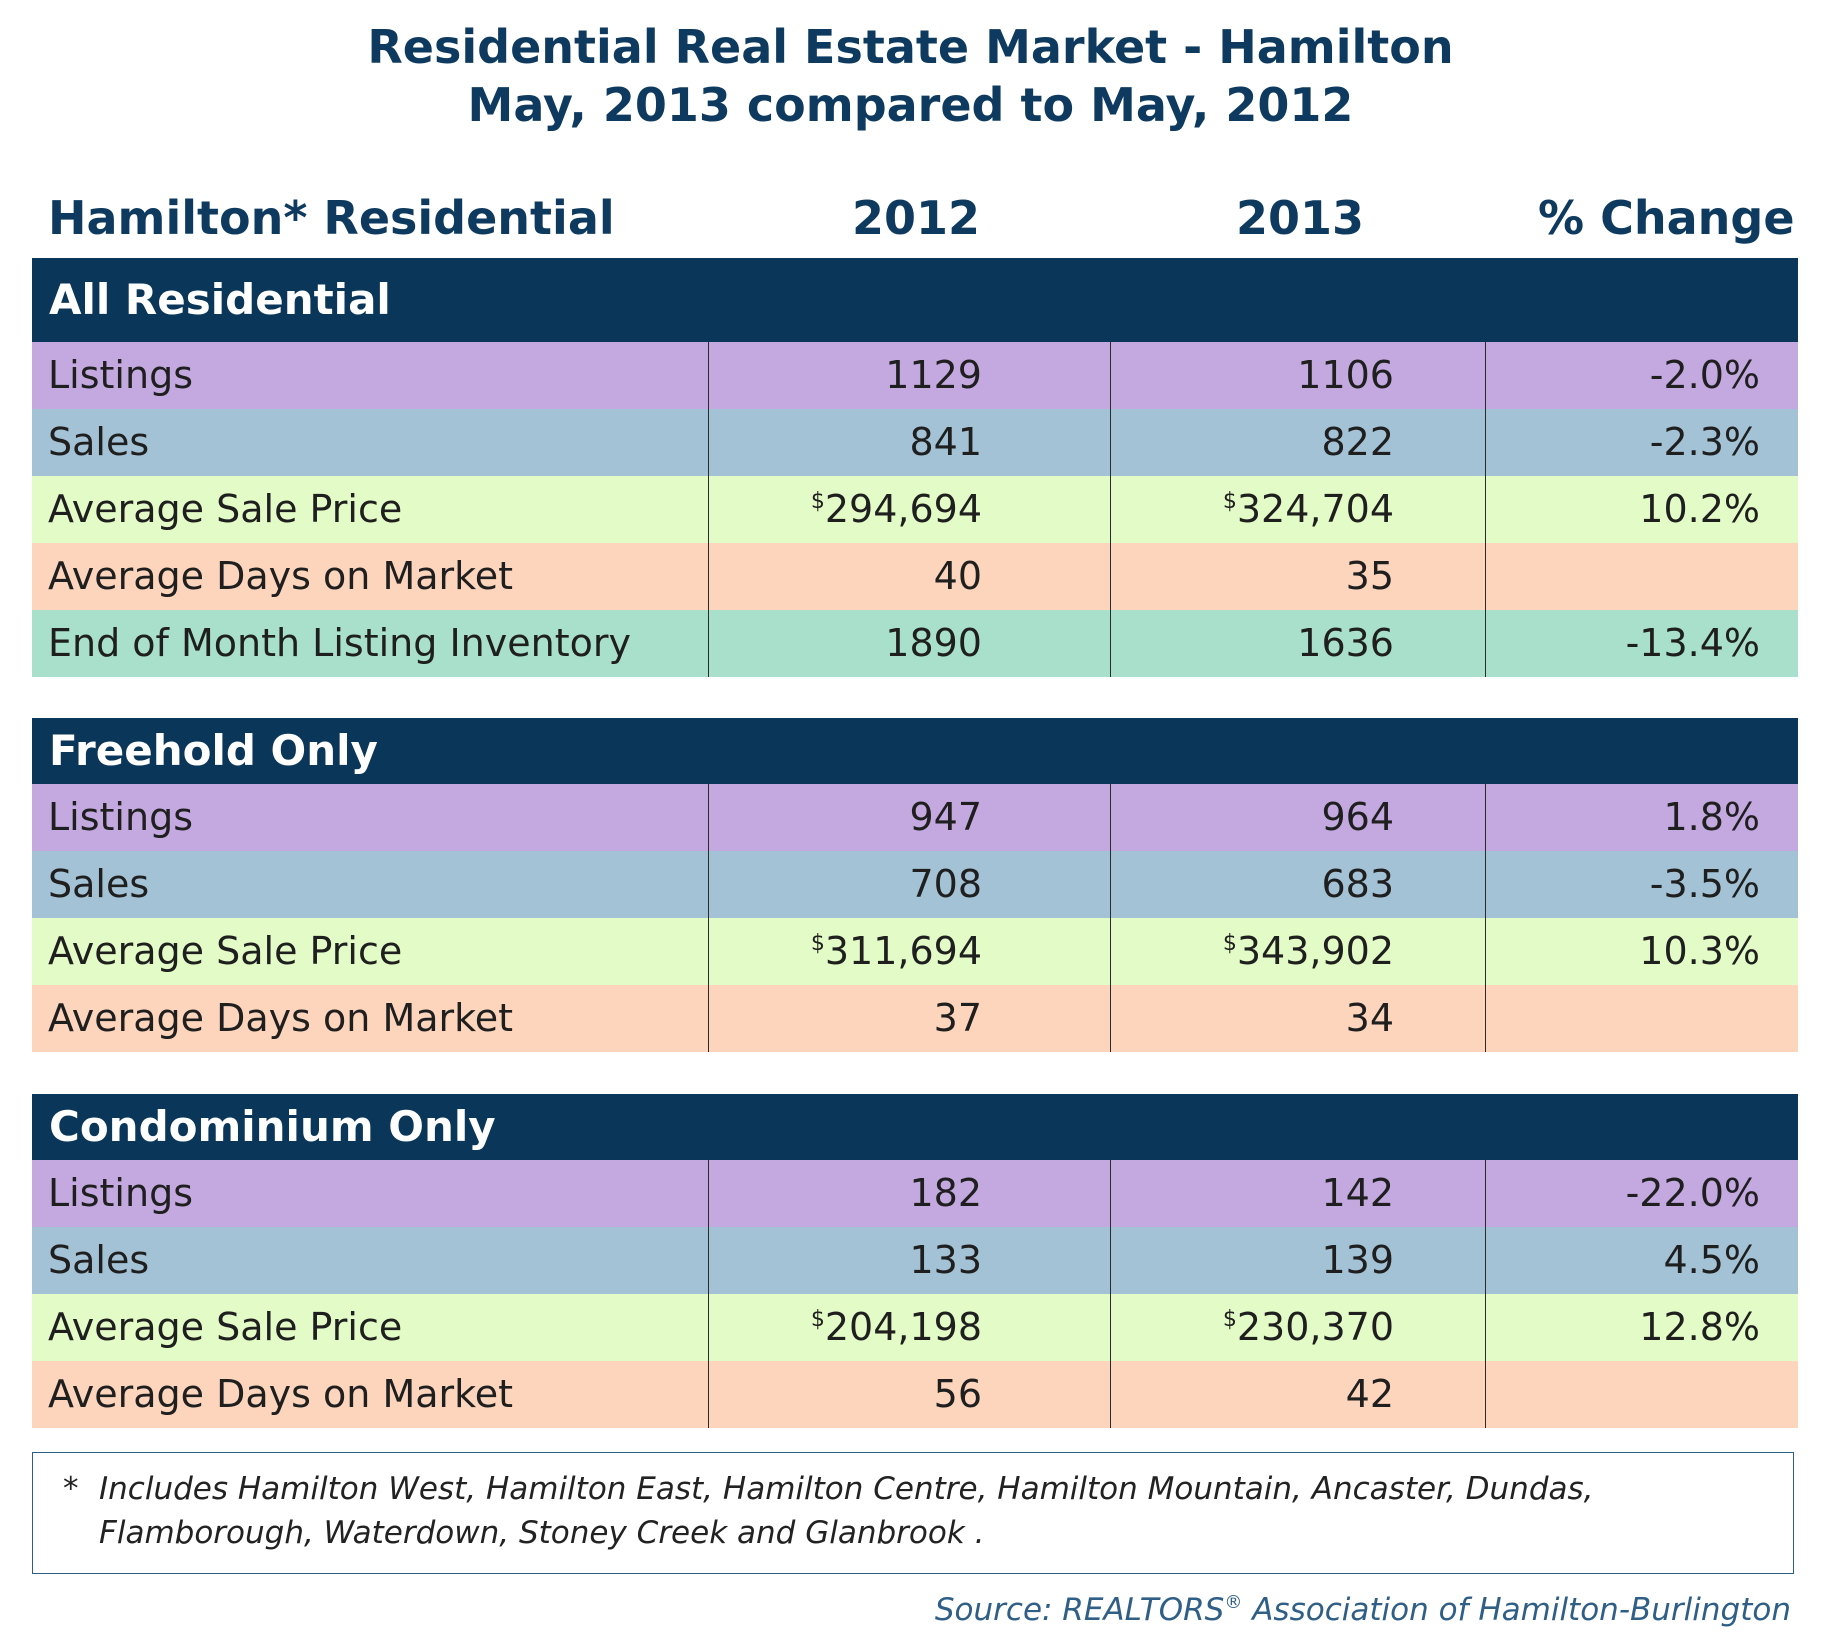 This screenshot has width=1821, height=1650. I want to click on value-2012: 708, so click(910, 884).